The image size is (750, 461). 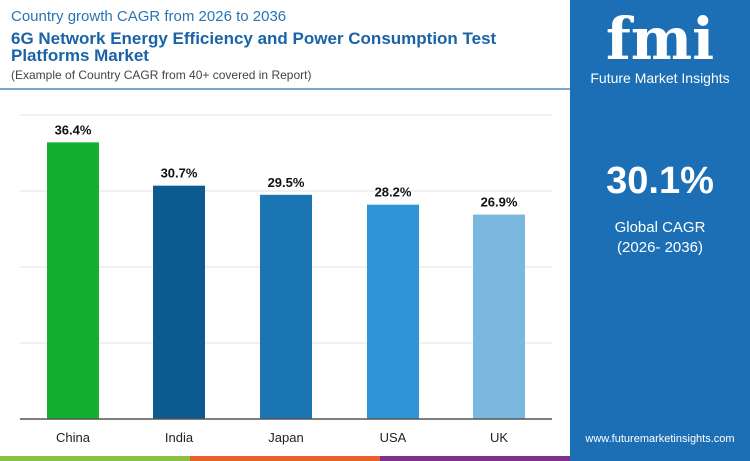 I want to click on stripe-orange, so click(x=285, y=458).